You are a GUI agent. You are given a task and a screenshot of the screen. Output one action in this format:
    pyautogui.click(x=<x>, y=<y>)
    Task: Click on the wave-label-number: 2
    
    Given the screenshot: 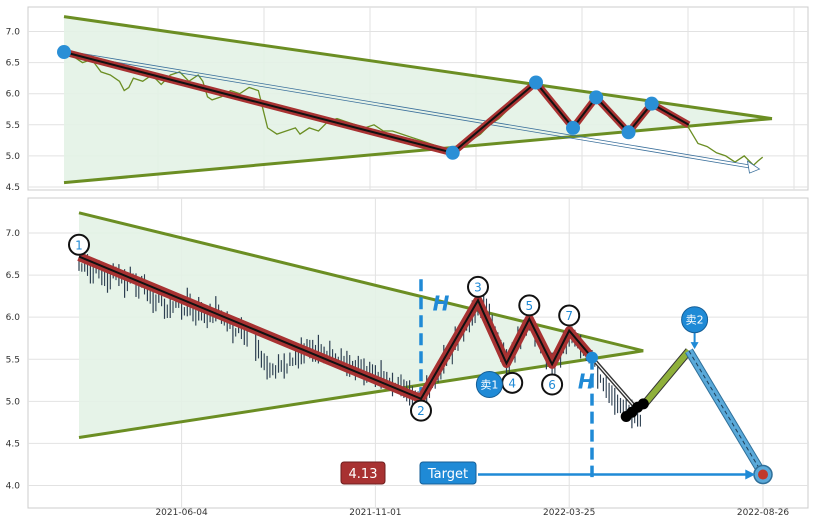 What is the action you would take?
    pyautogui.click(x=421, y=411)
    